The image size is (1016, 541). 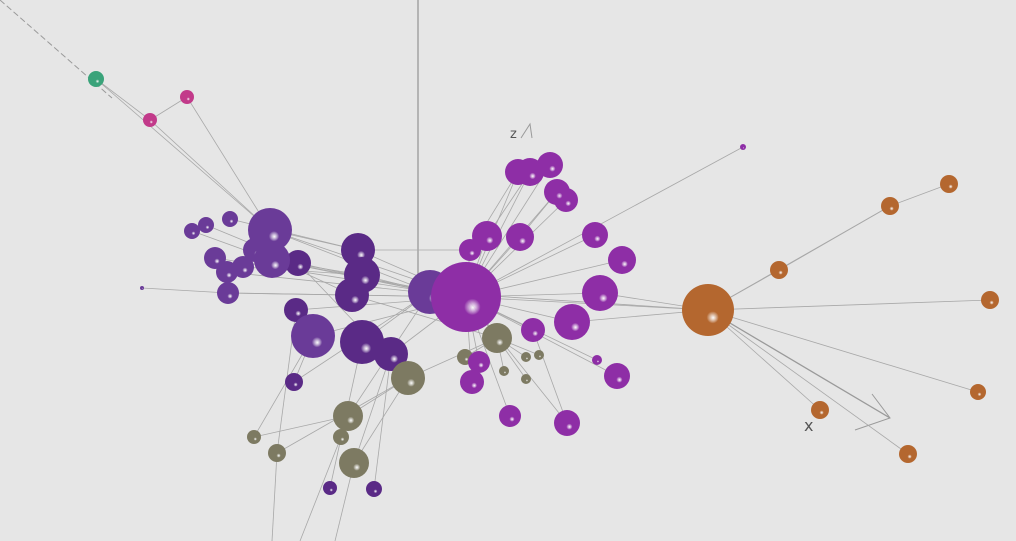 What do you see at coordinates (799, 364) in the screenshot?
I see `x-axis-line` at bounding box center [799, 364].